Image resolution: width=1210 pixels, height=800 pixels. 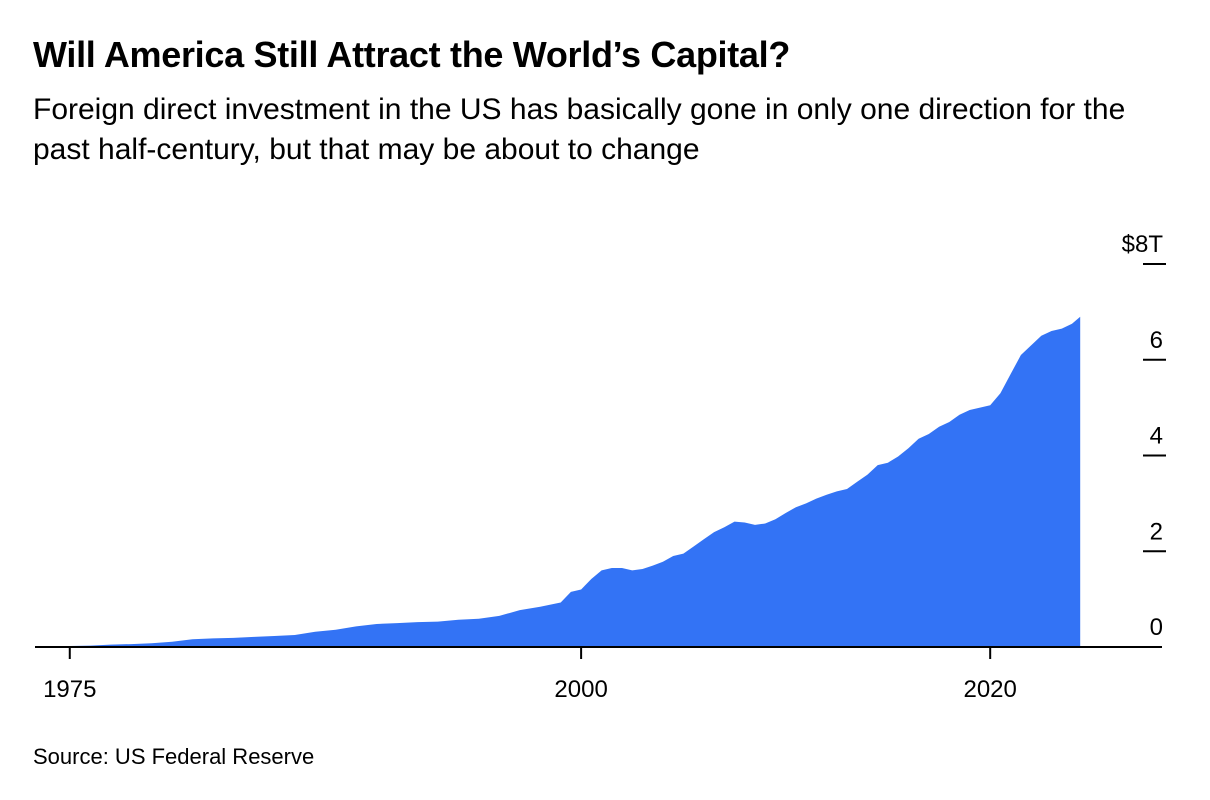 What do you see at coordinates (1156, 340) in the screenshot?
I see `y-tick-label: 6` at bounding box center [1156, 340].